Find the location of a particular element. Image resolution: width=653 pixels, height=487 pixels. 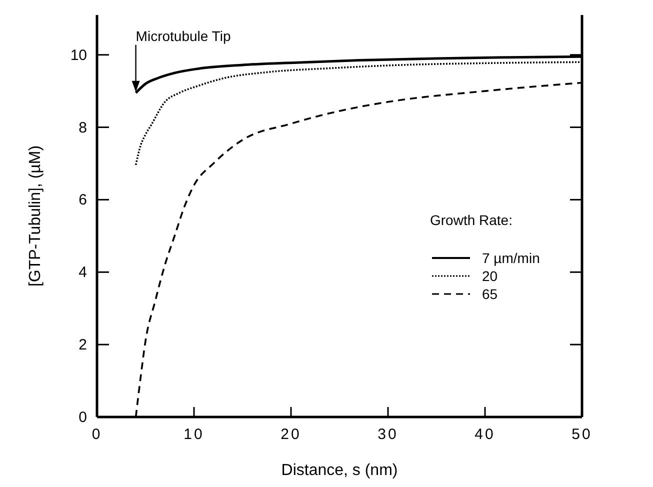

x-axis-title: Distance, s (nm) is located at coordinates (339, 470).